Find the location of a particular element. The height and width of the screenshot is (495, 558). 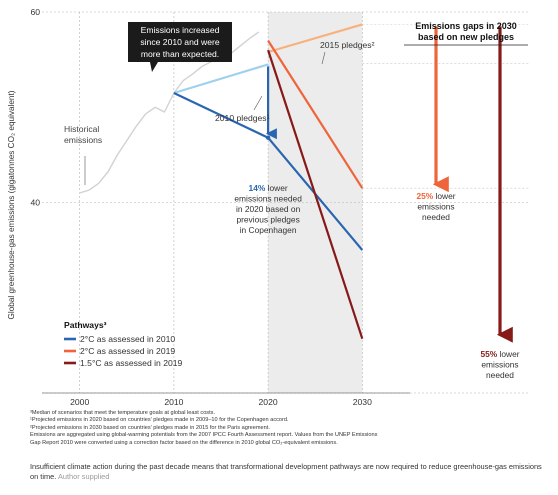

y-tick-label: 60 is located at coordinates (35, 12).